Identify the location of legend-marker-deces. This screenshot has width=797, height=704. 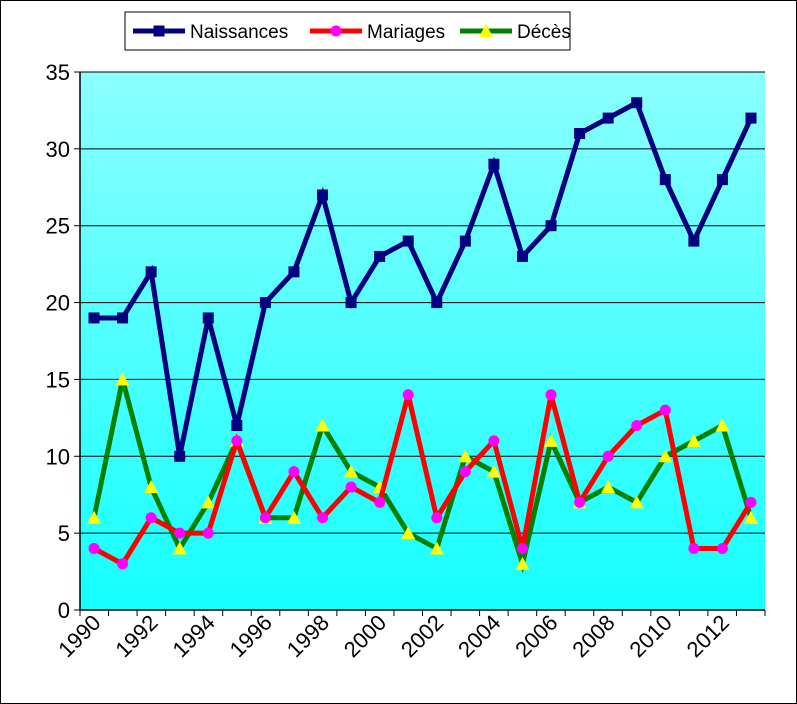
(486, 30).